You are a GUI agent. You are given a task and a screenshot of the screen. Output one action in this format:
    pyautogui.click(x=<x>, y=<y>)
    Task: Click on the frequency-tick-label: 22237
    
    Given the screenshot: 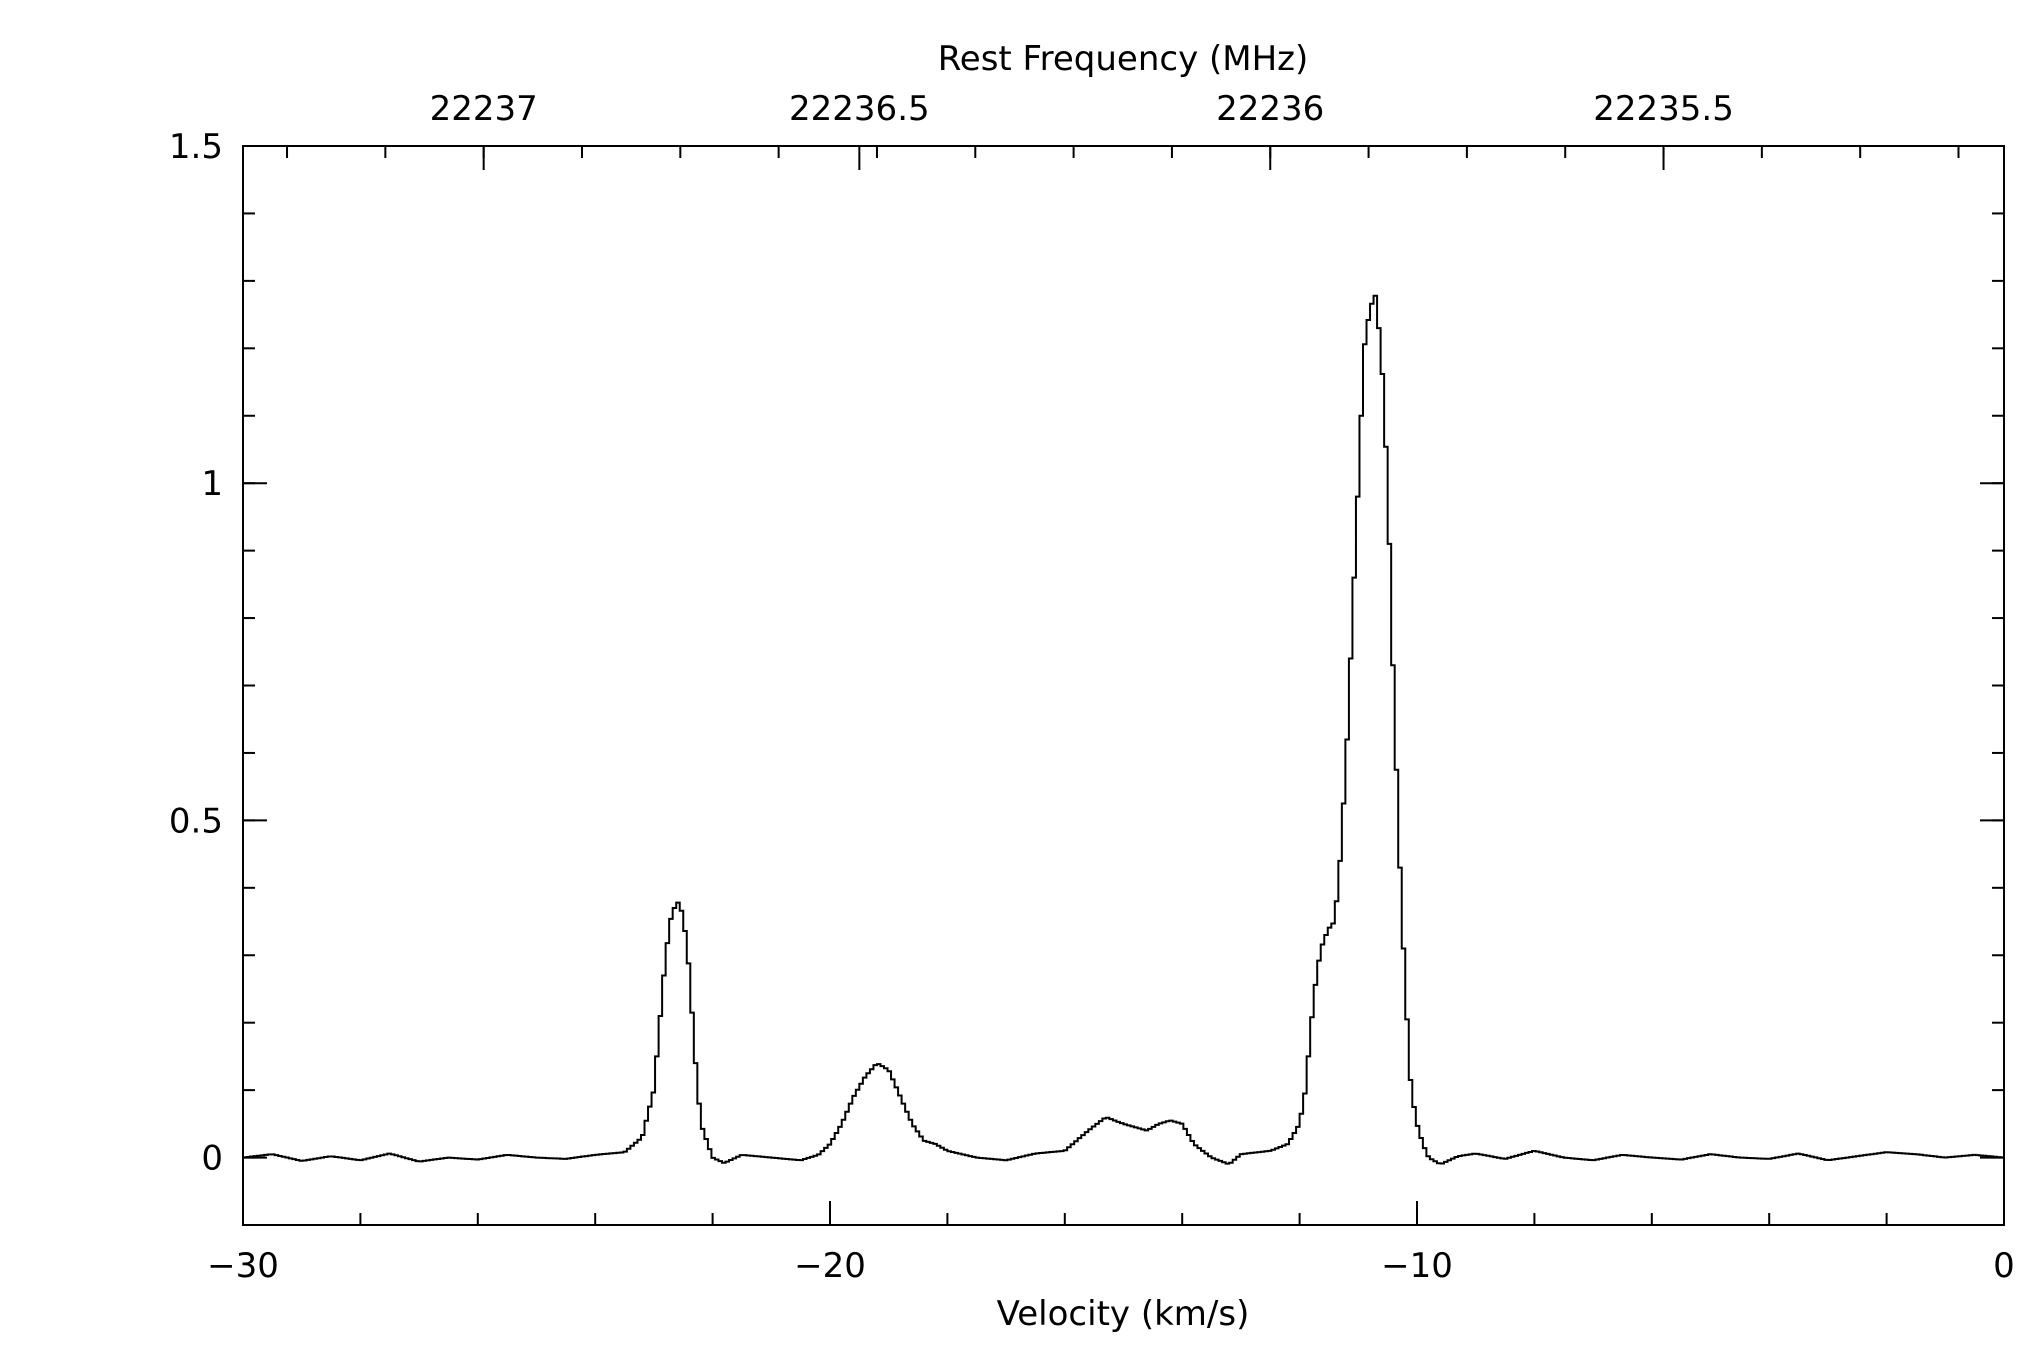 What is the action you would take?
    pyautogui.click(x=484, y=109)
    